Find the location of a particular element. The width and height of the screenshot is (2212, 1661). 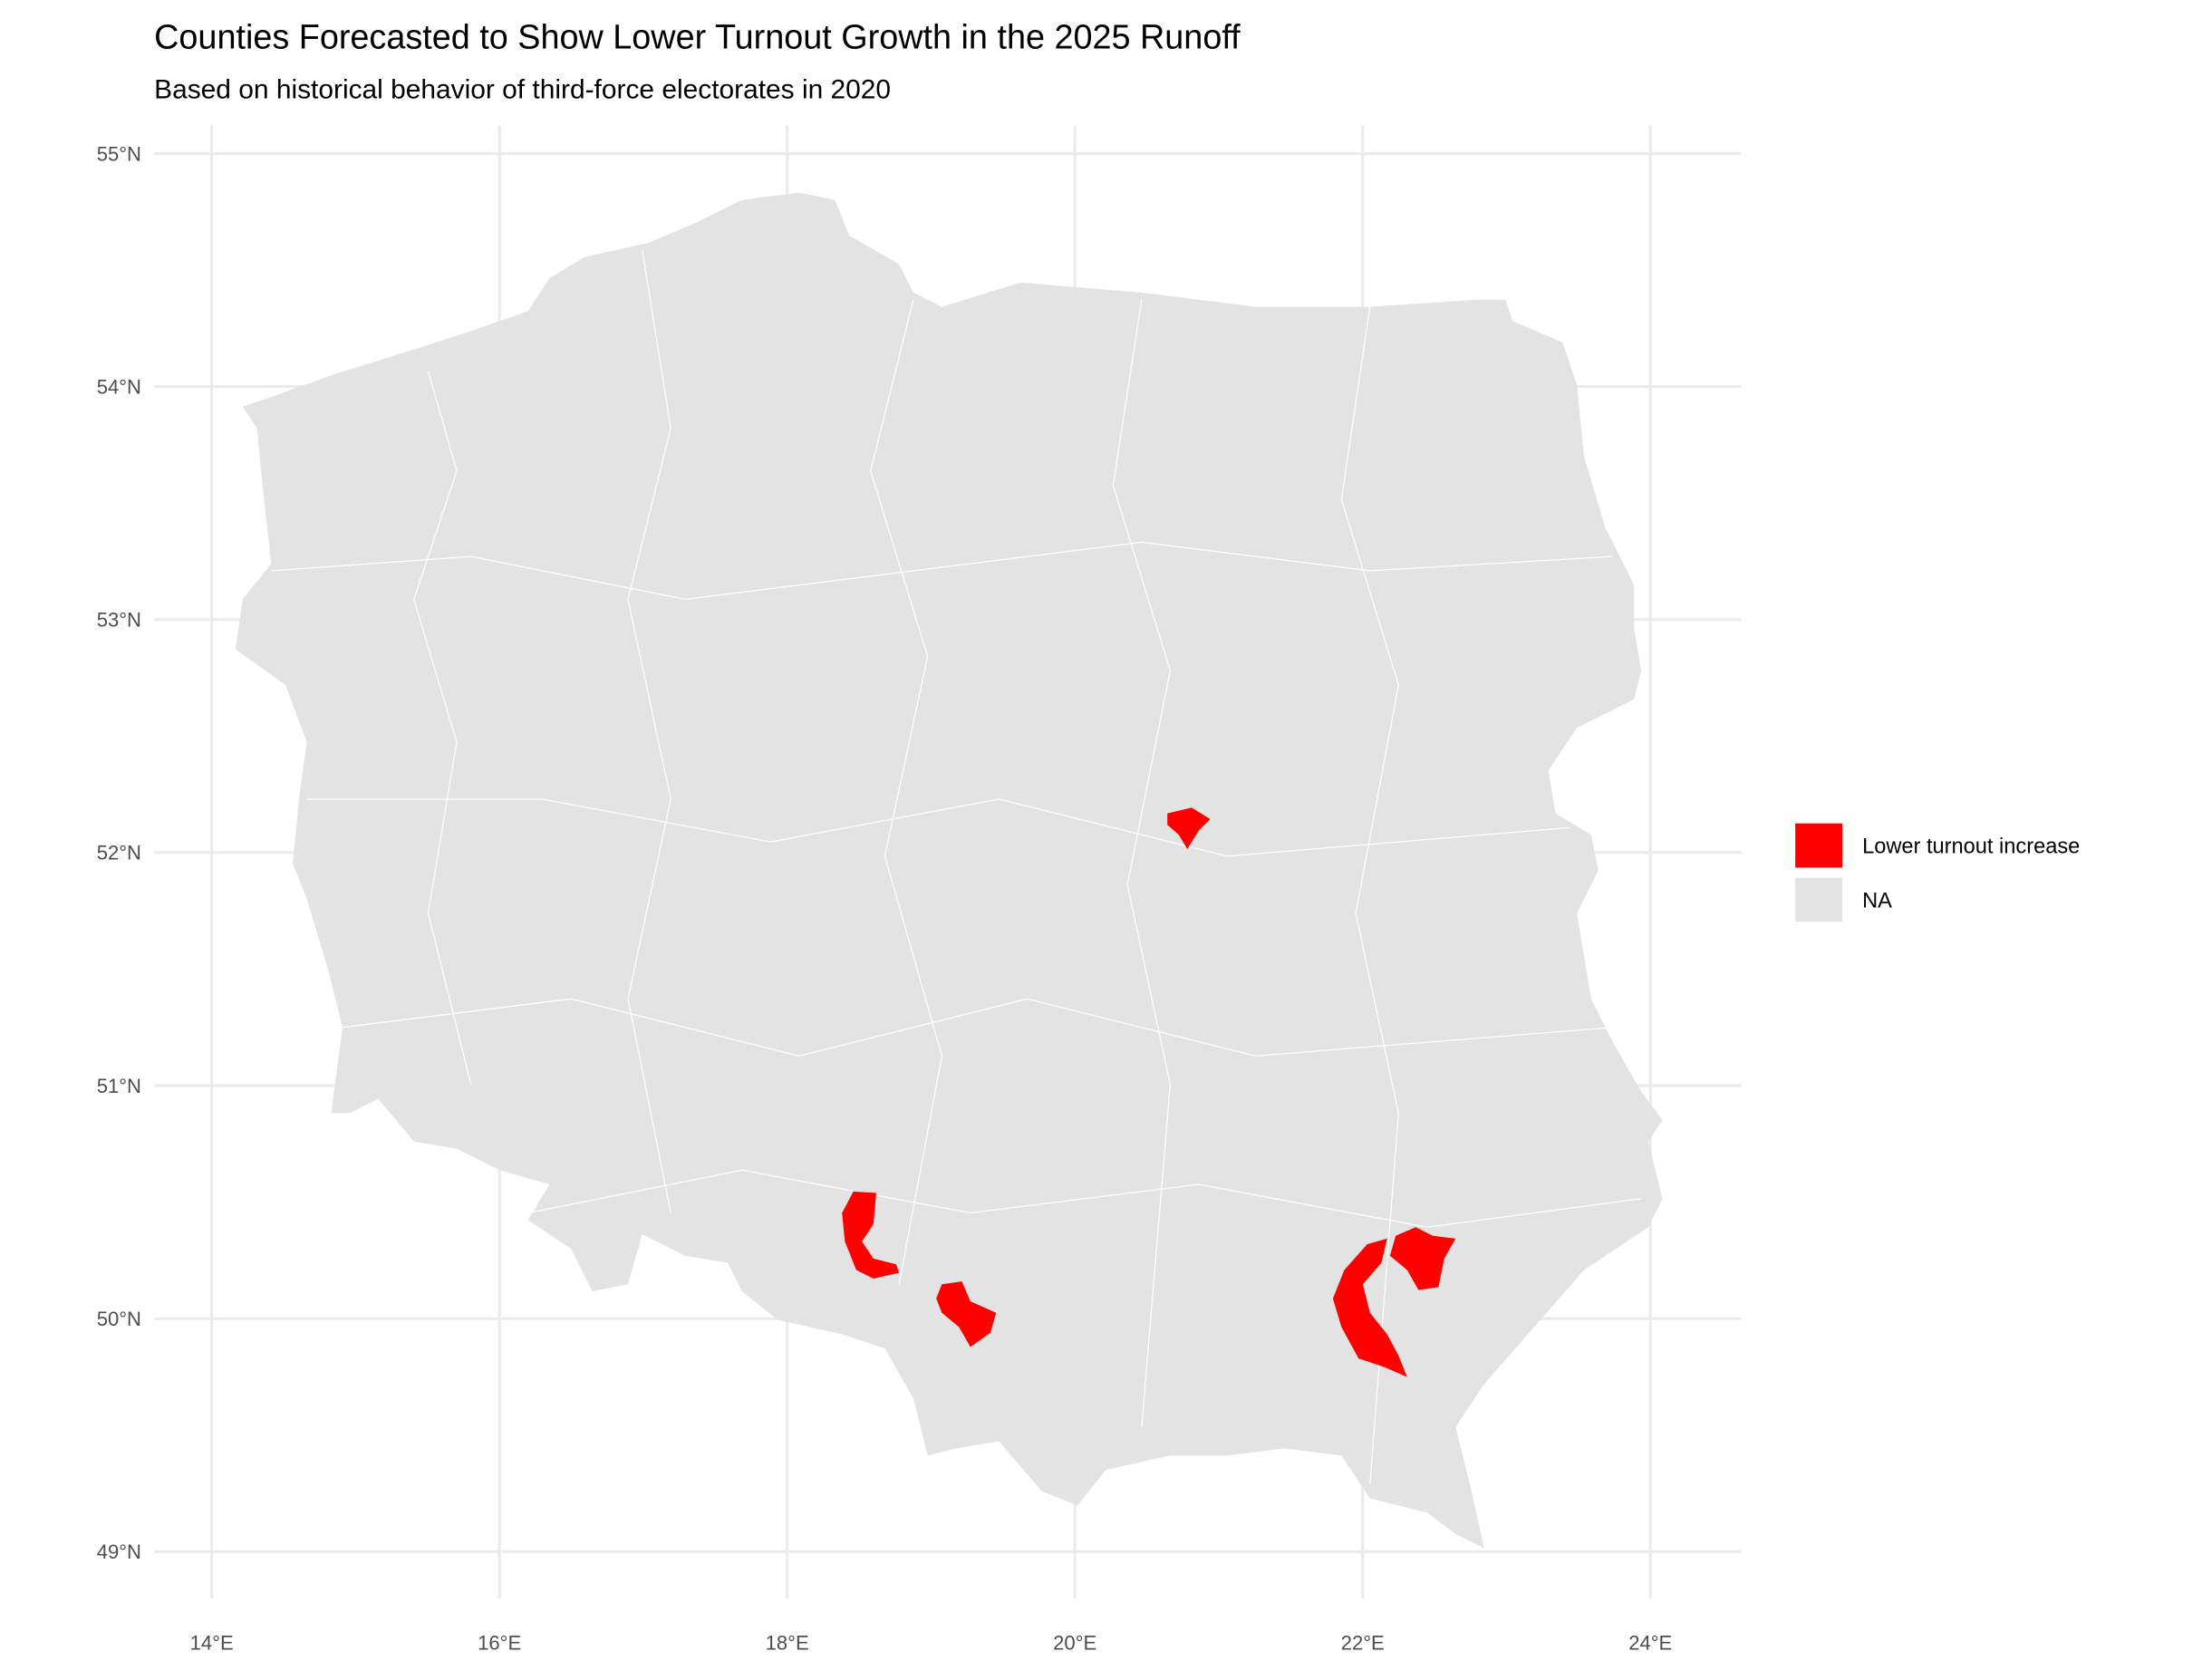

y-tick-label: 49°N is located at coordinates (119, 1551).